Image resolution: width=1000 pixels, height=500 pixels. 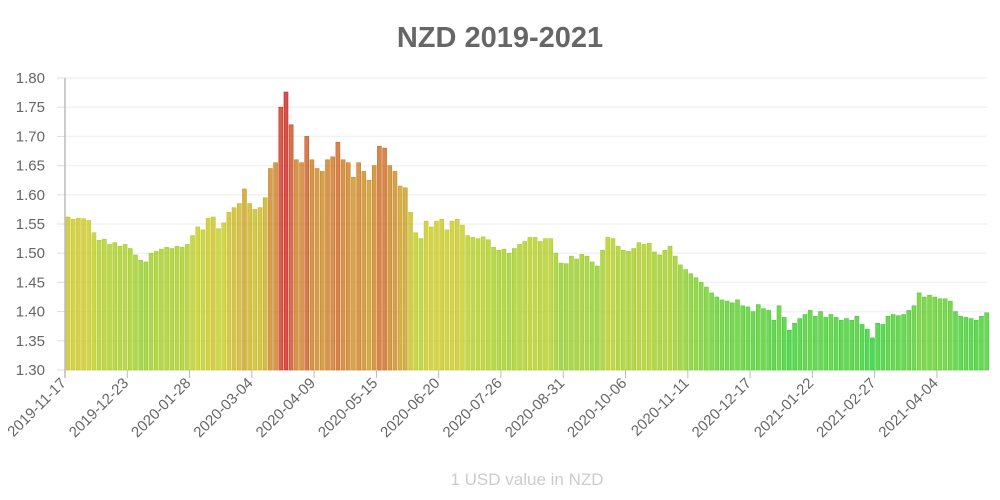 What do you see at coordinates (410, 408) in the screenshot?
I see `x-tick-label: 2020-06-20` at bounding box center [410, 408].